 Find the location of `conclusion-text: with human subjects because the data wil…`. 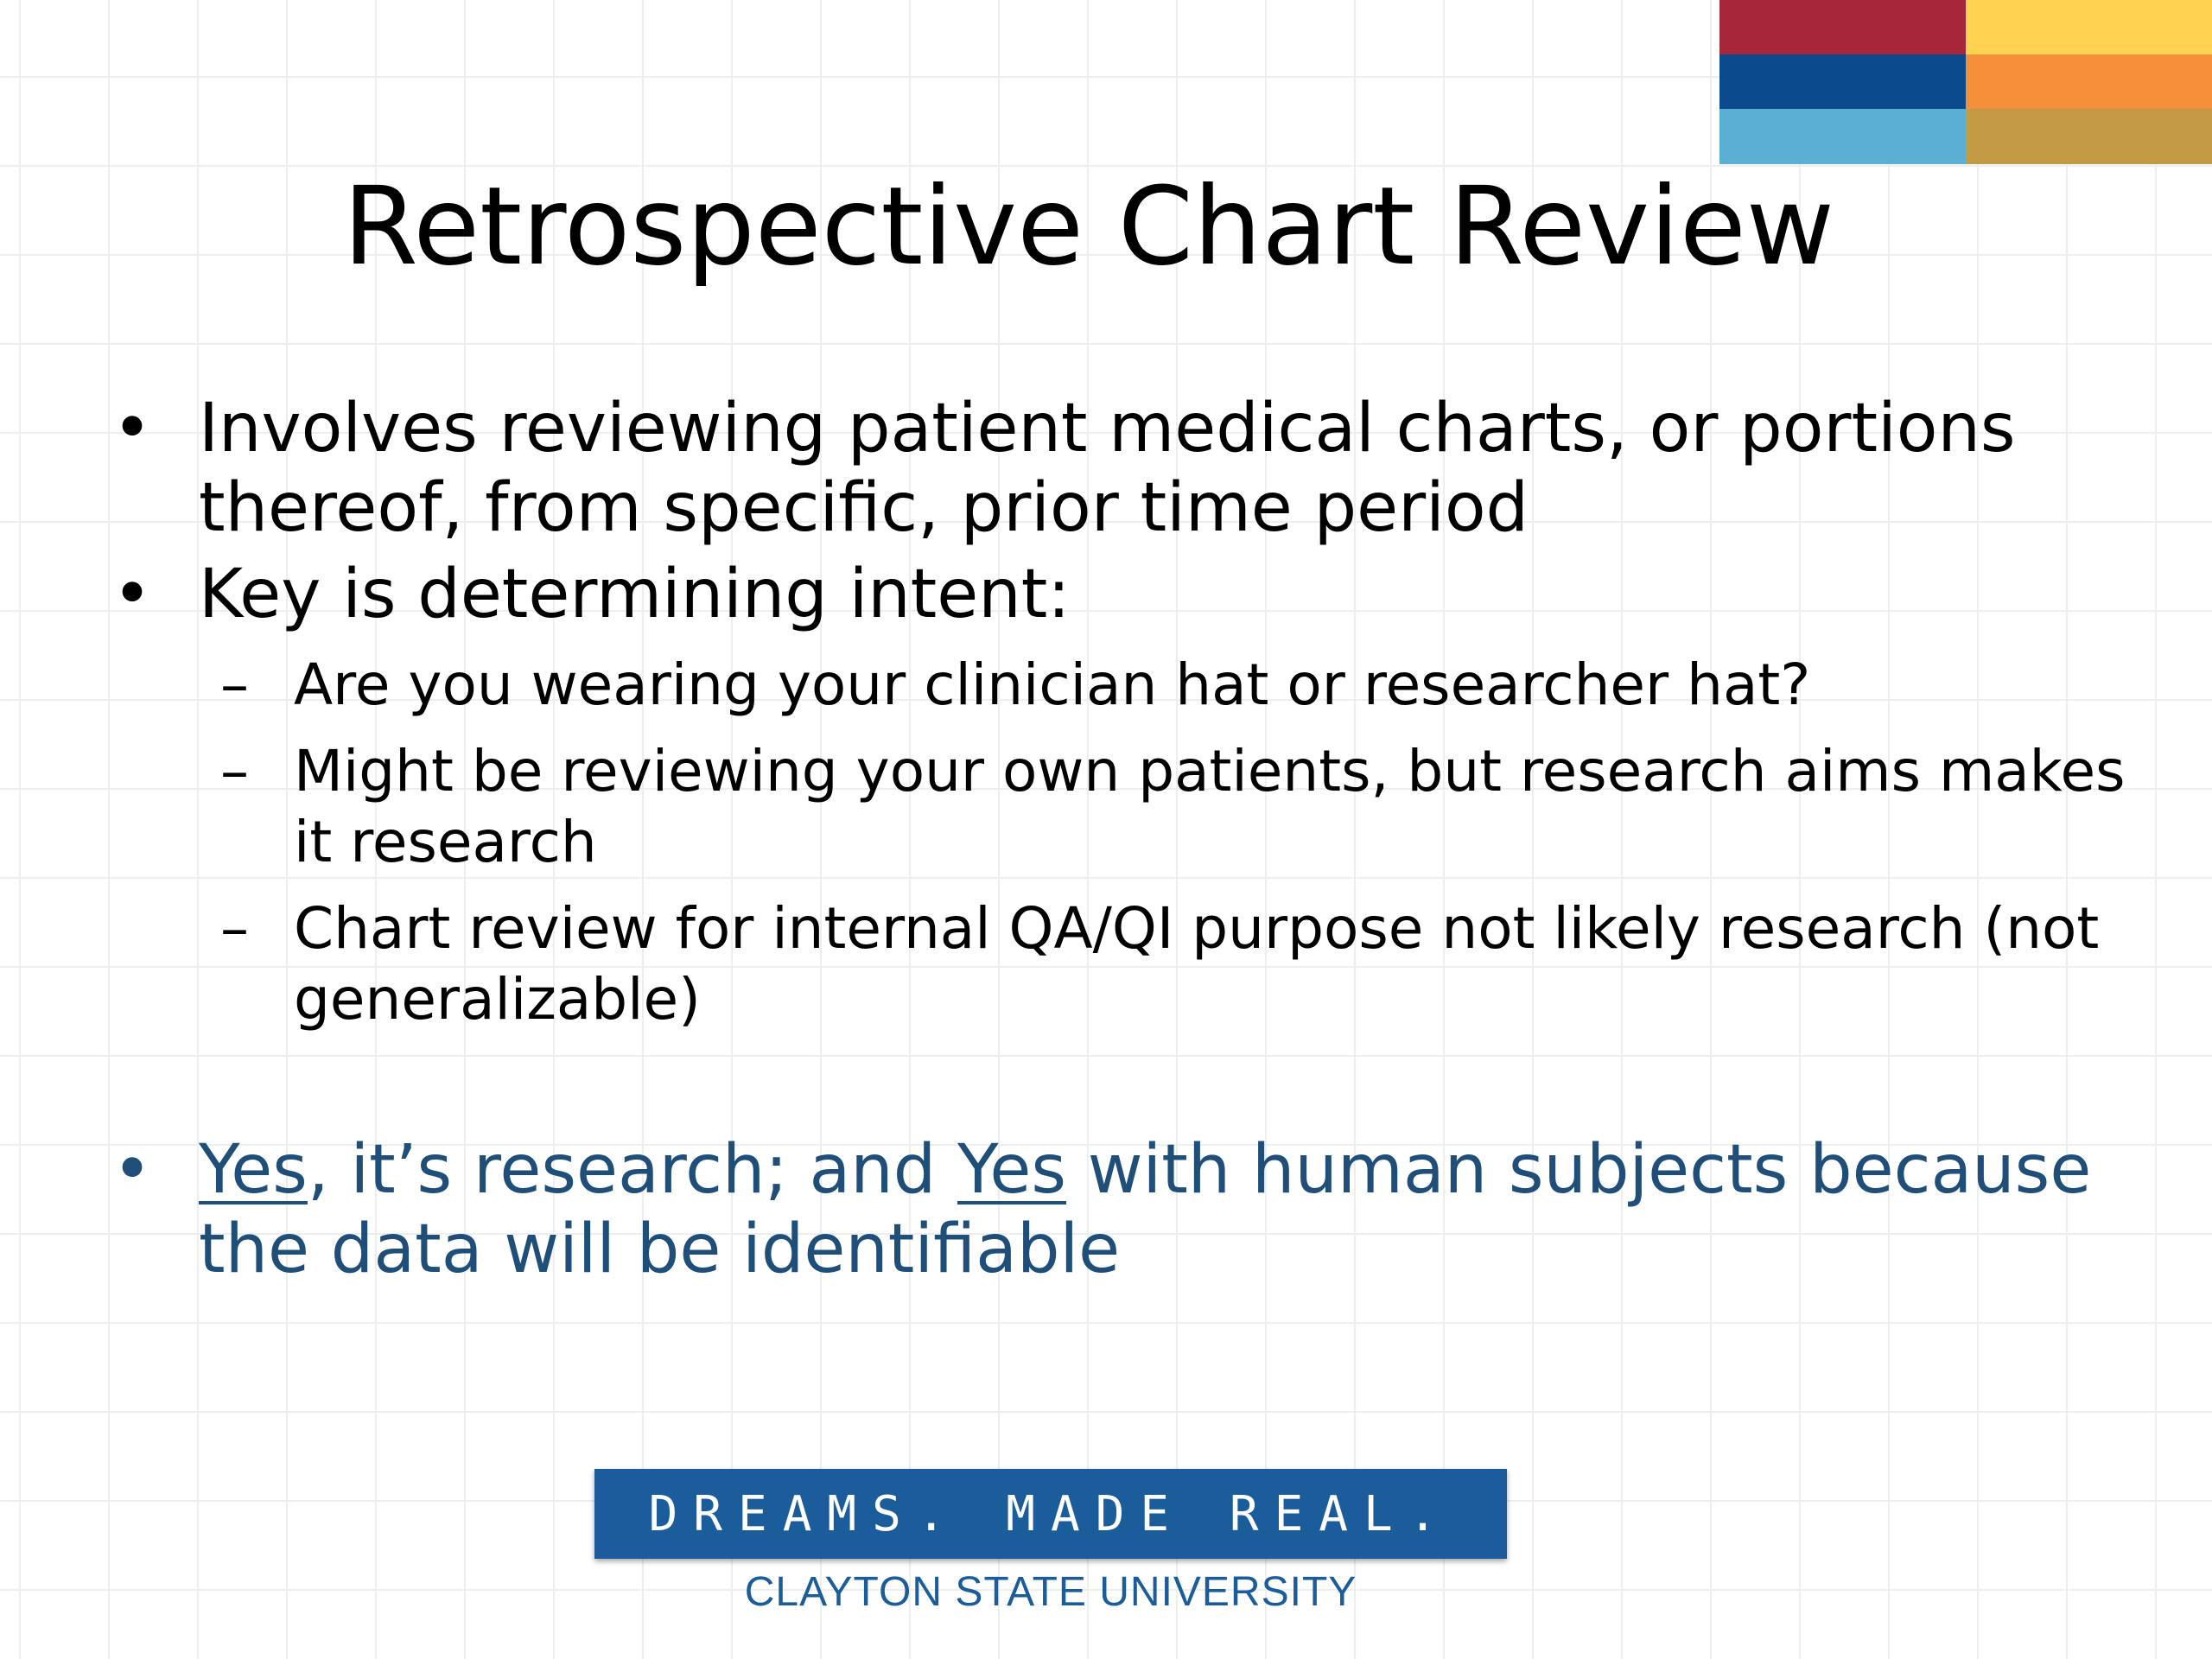

conclusion-text: with human subjects because the data wil… is located at coordinates (1145, 1209).